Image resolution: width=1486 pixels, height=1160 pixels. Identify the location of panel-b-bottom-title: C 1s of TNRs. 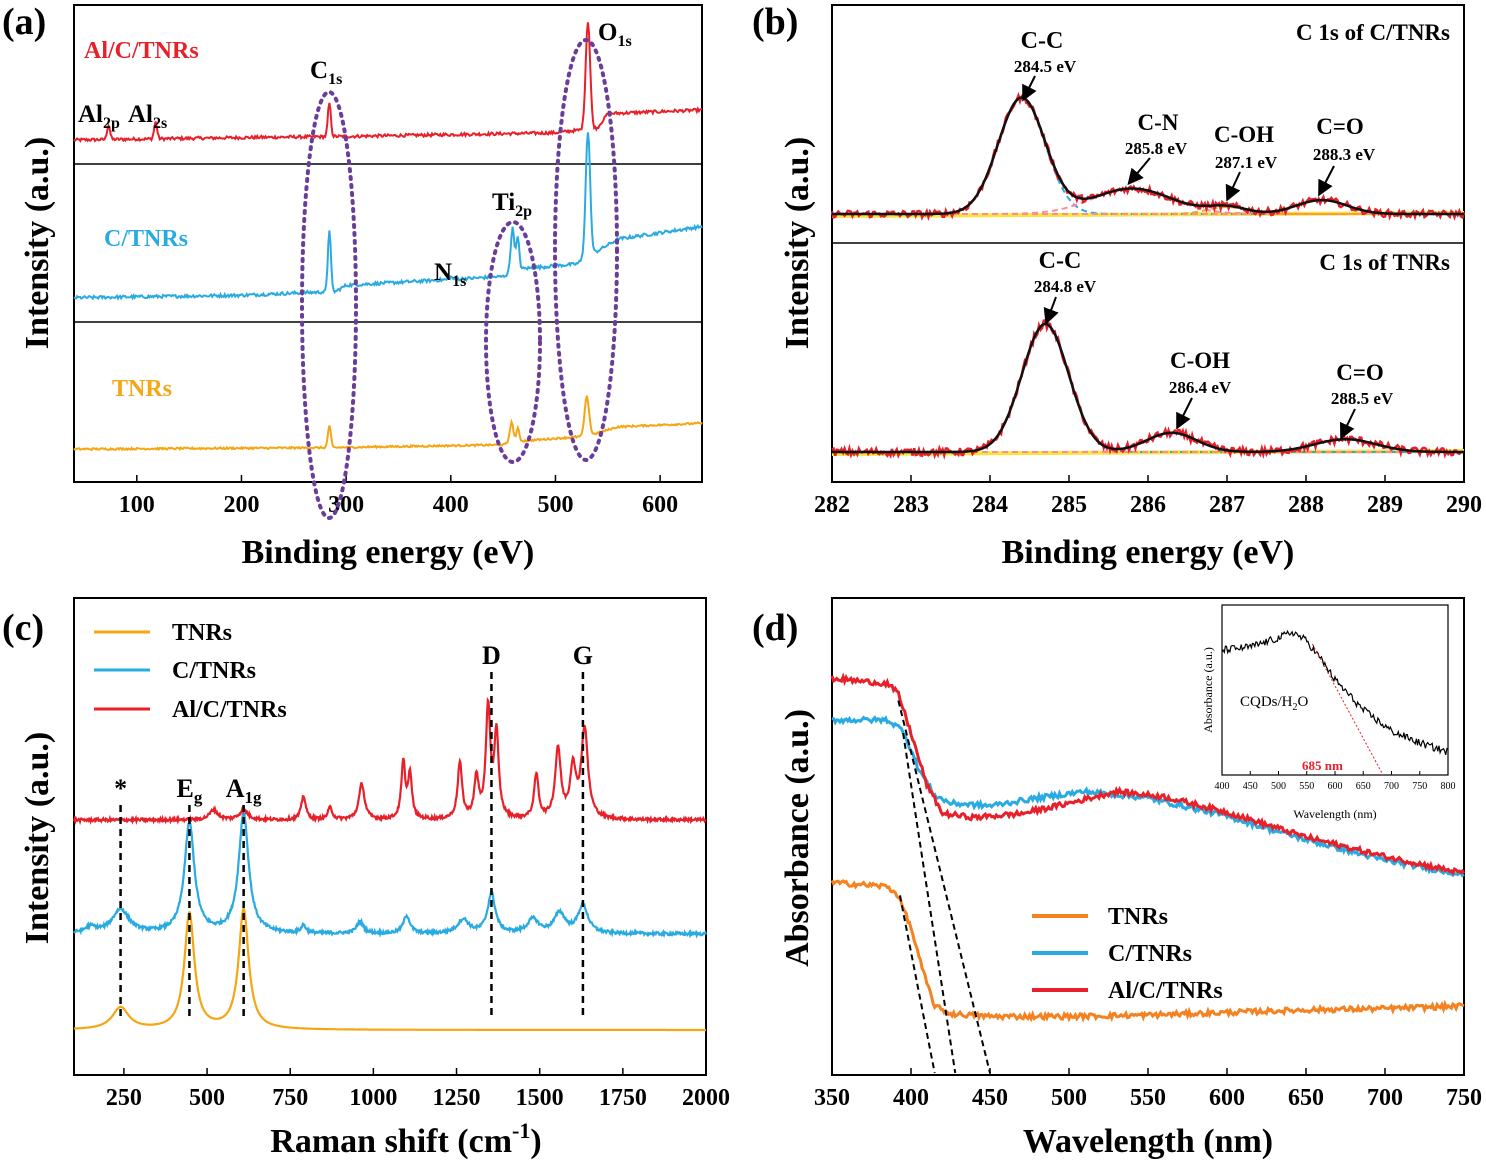
(1384, 262).